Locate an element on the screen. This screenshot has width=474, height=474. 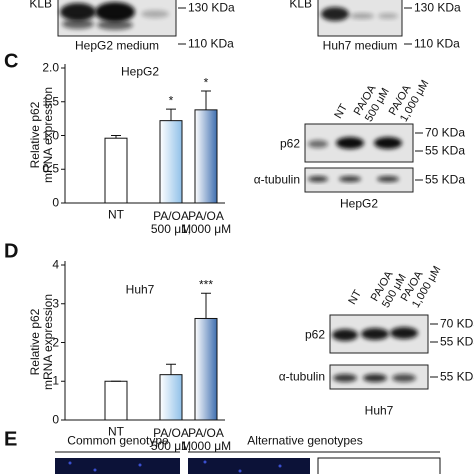
chart-title: Huh7 is located at coordinates (140, 289).